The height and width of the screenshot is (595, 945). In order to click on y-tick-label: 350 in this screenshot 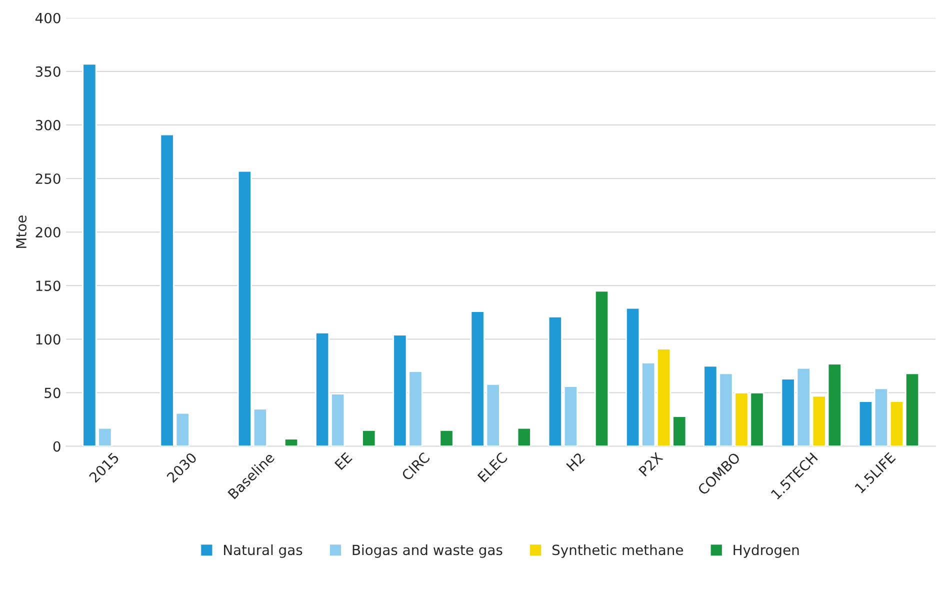, I will do `click(48, 71)`.